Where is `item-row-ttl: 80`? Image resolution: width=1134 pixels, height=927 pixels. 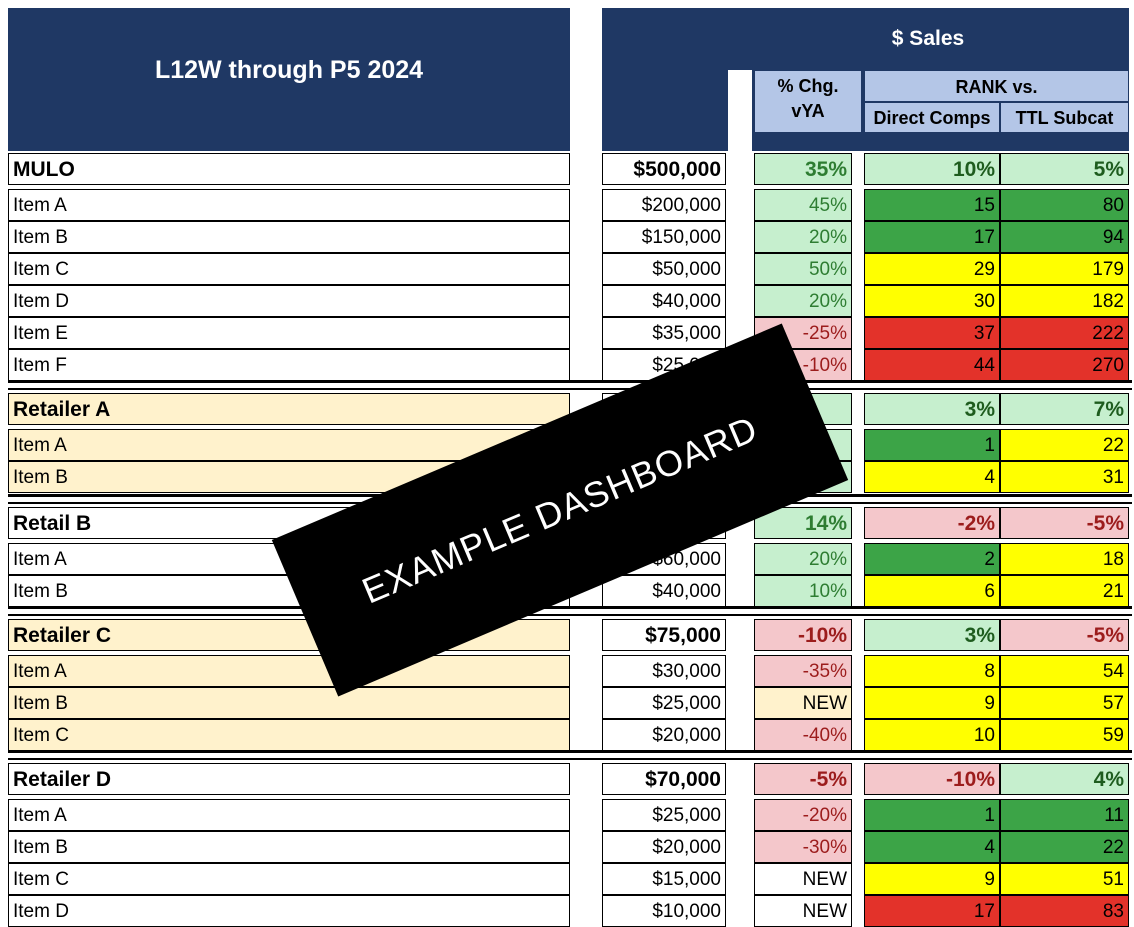 item-row-ttl: 80 is located at coordinates (1064, 205).